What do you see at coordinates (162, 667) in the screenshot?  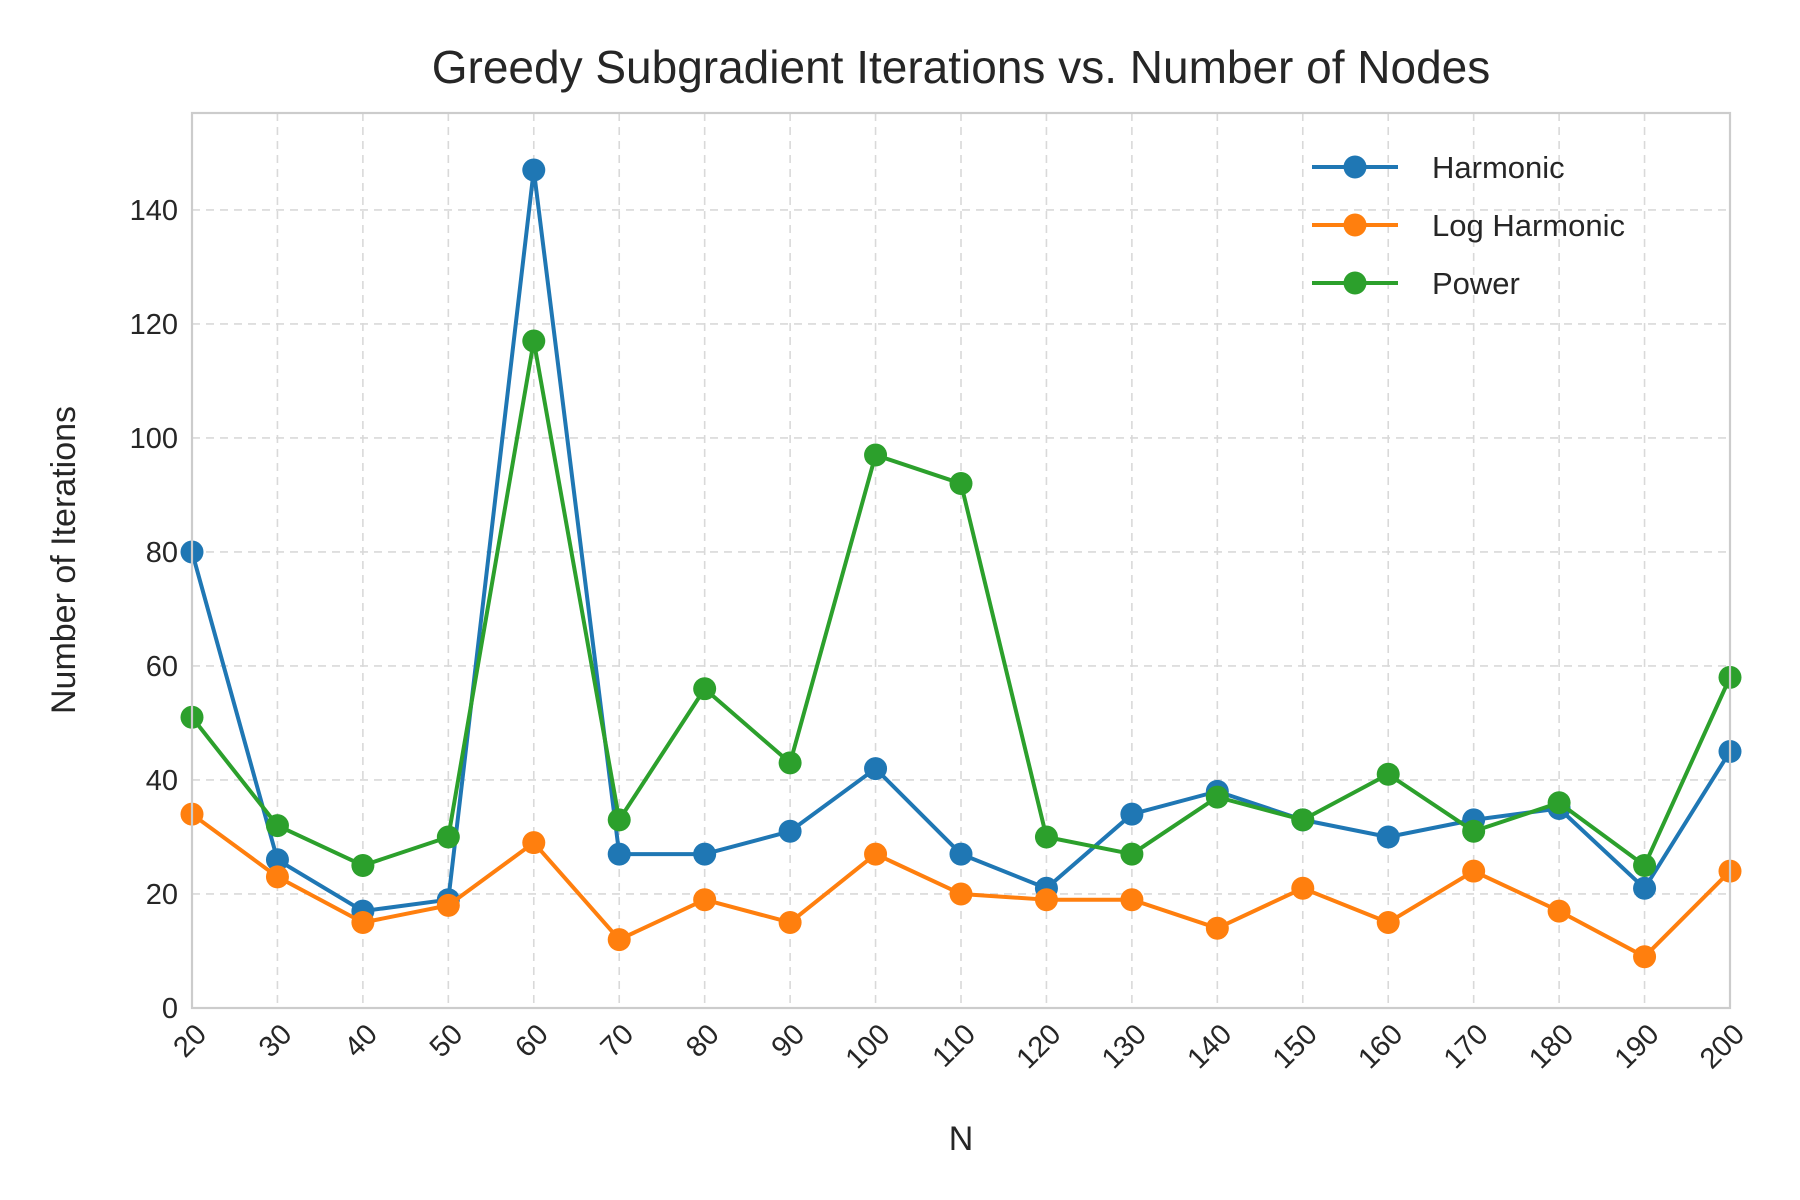 I see `y-tick-label: 60` at bounding box center [162, 667].